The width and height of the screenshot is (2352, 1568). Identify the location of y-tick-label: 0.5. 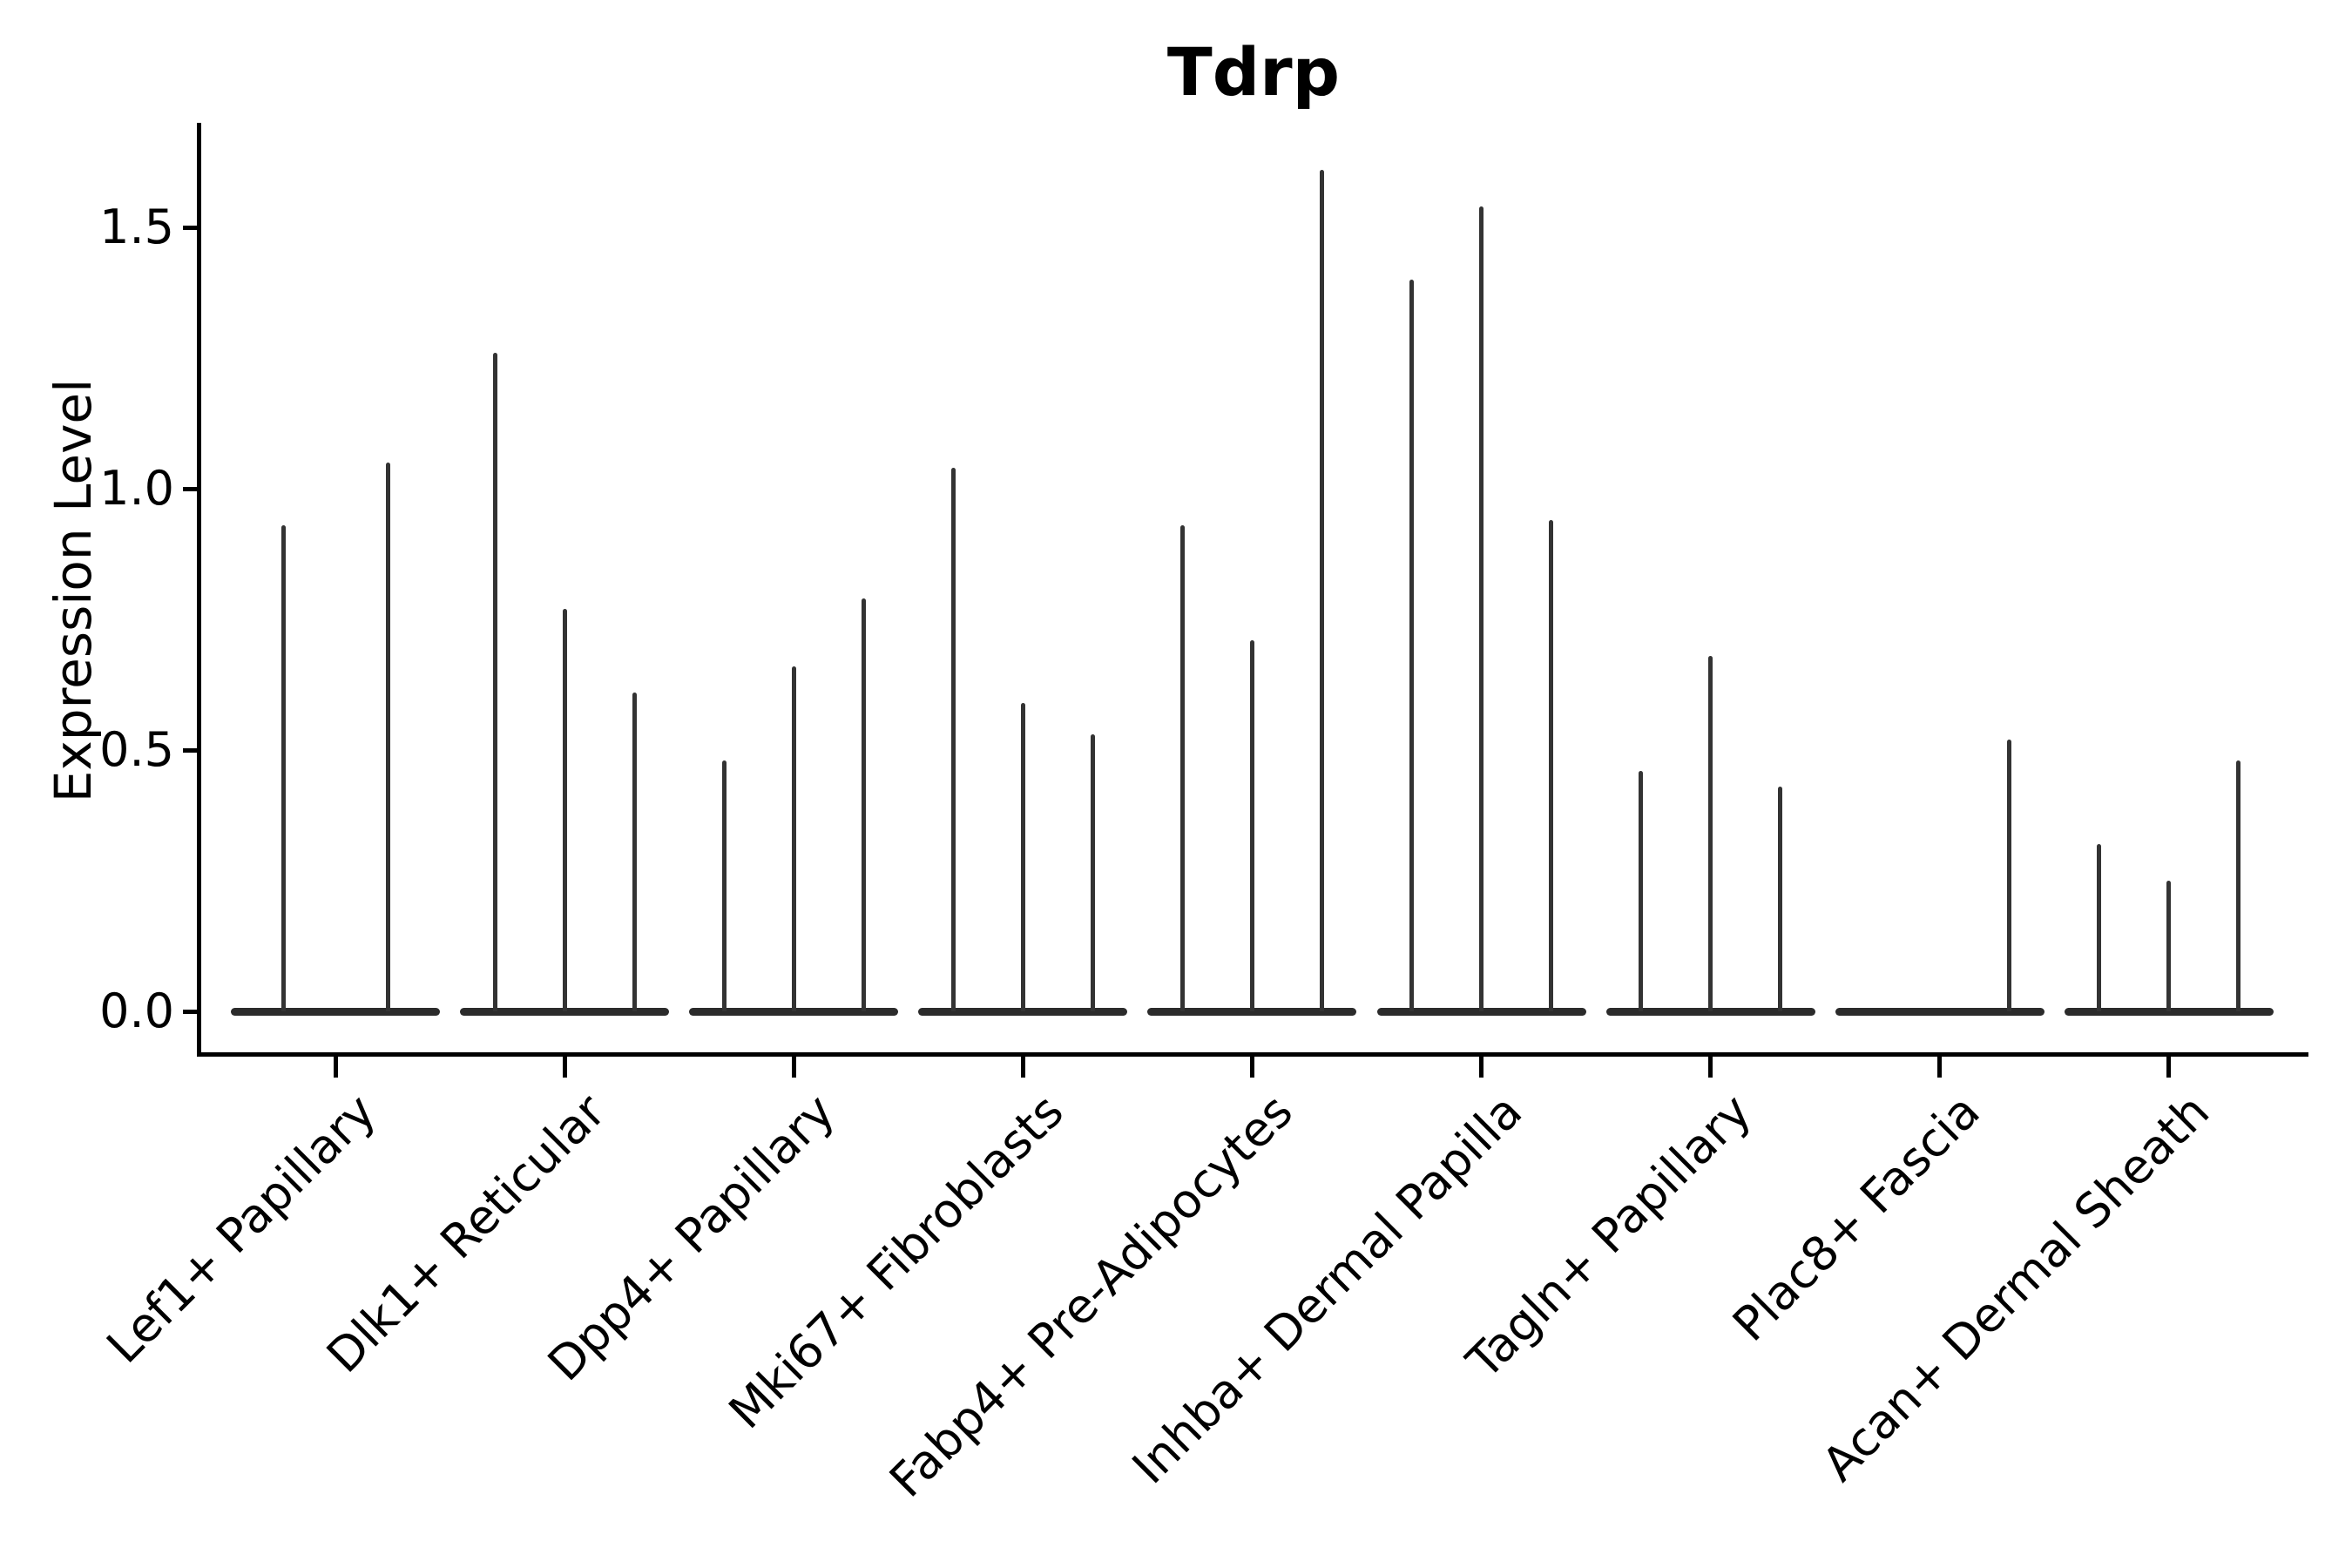
(136, 749).